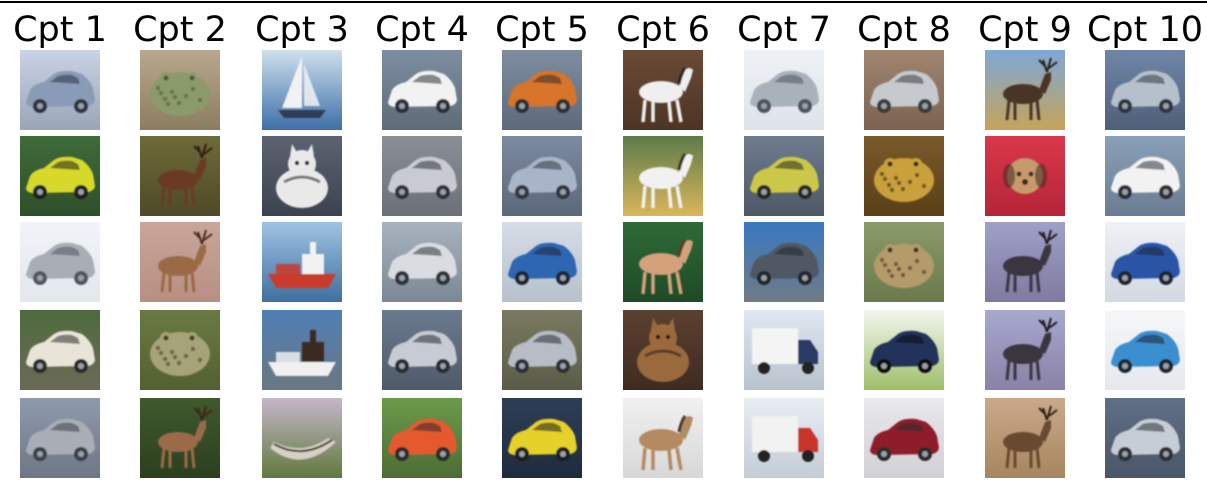 The image size is (1207, 495). Describe the element at coordinates (542, 30) in the screenshot. I see `column-title: Cpt 5` at that location.